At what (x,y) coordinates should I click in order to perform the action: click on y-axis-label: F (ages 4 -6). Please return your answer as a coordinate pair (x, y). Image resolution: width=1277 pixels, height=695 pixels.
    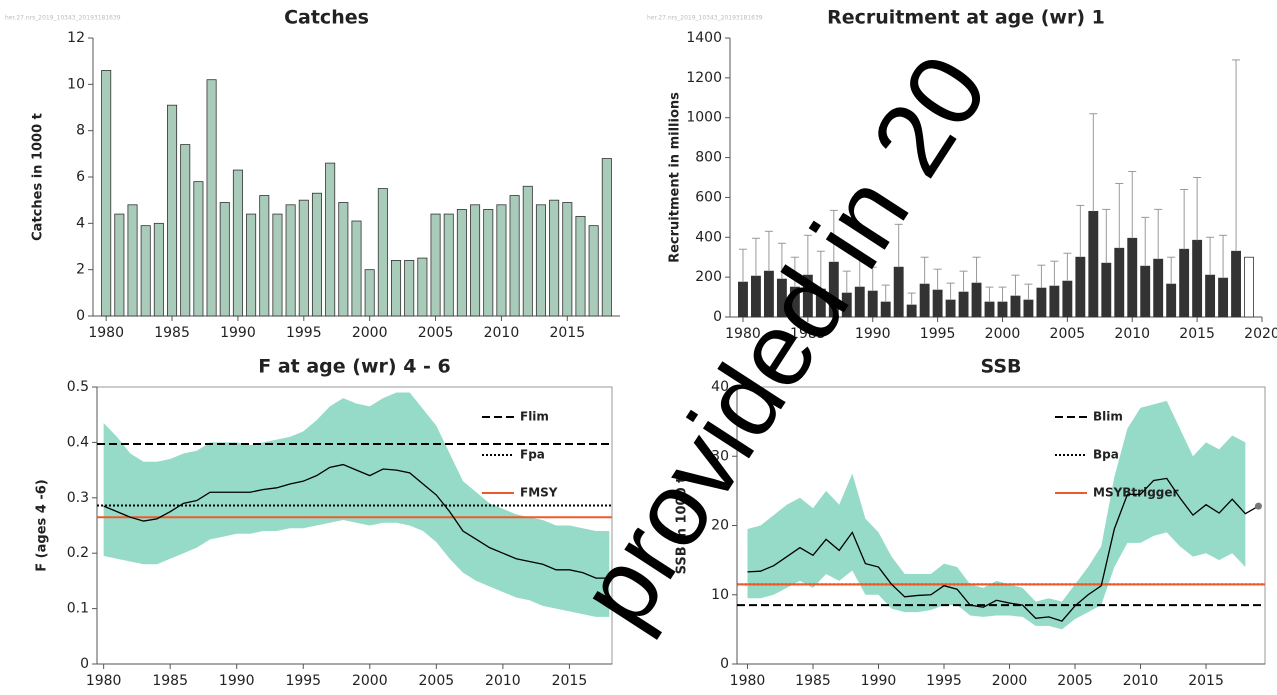
    Looking at the image, I should click on (42, 525).